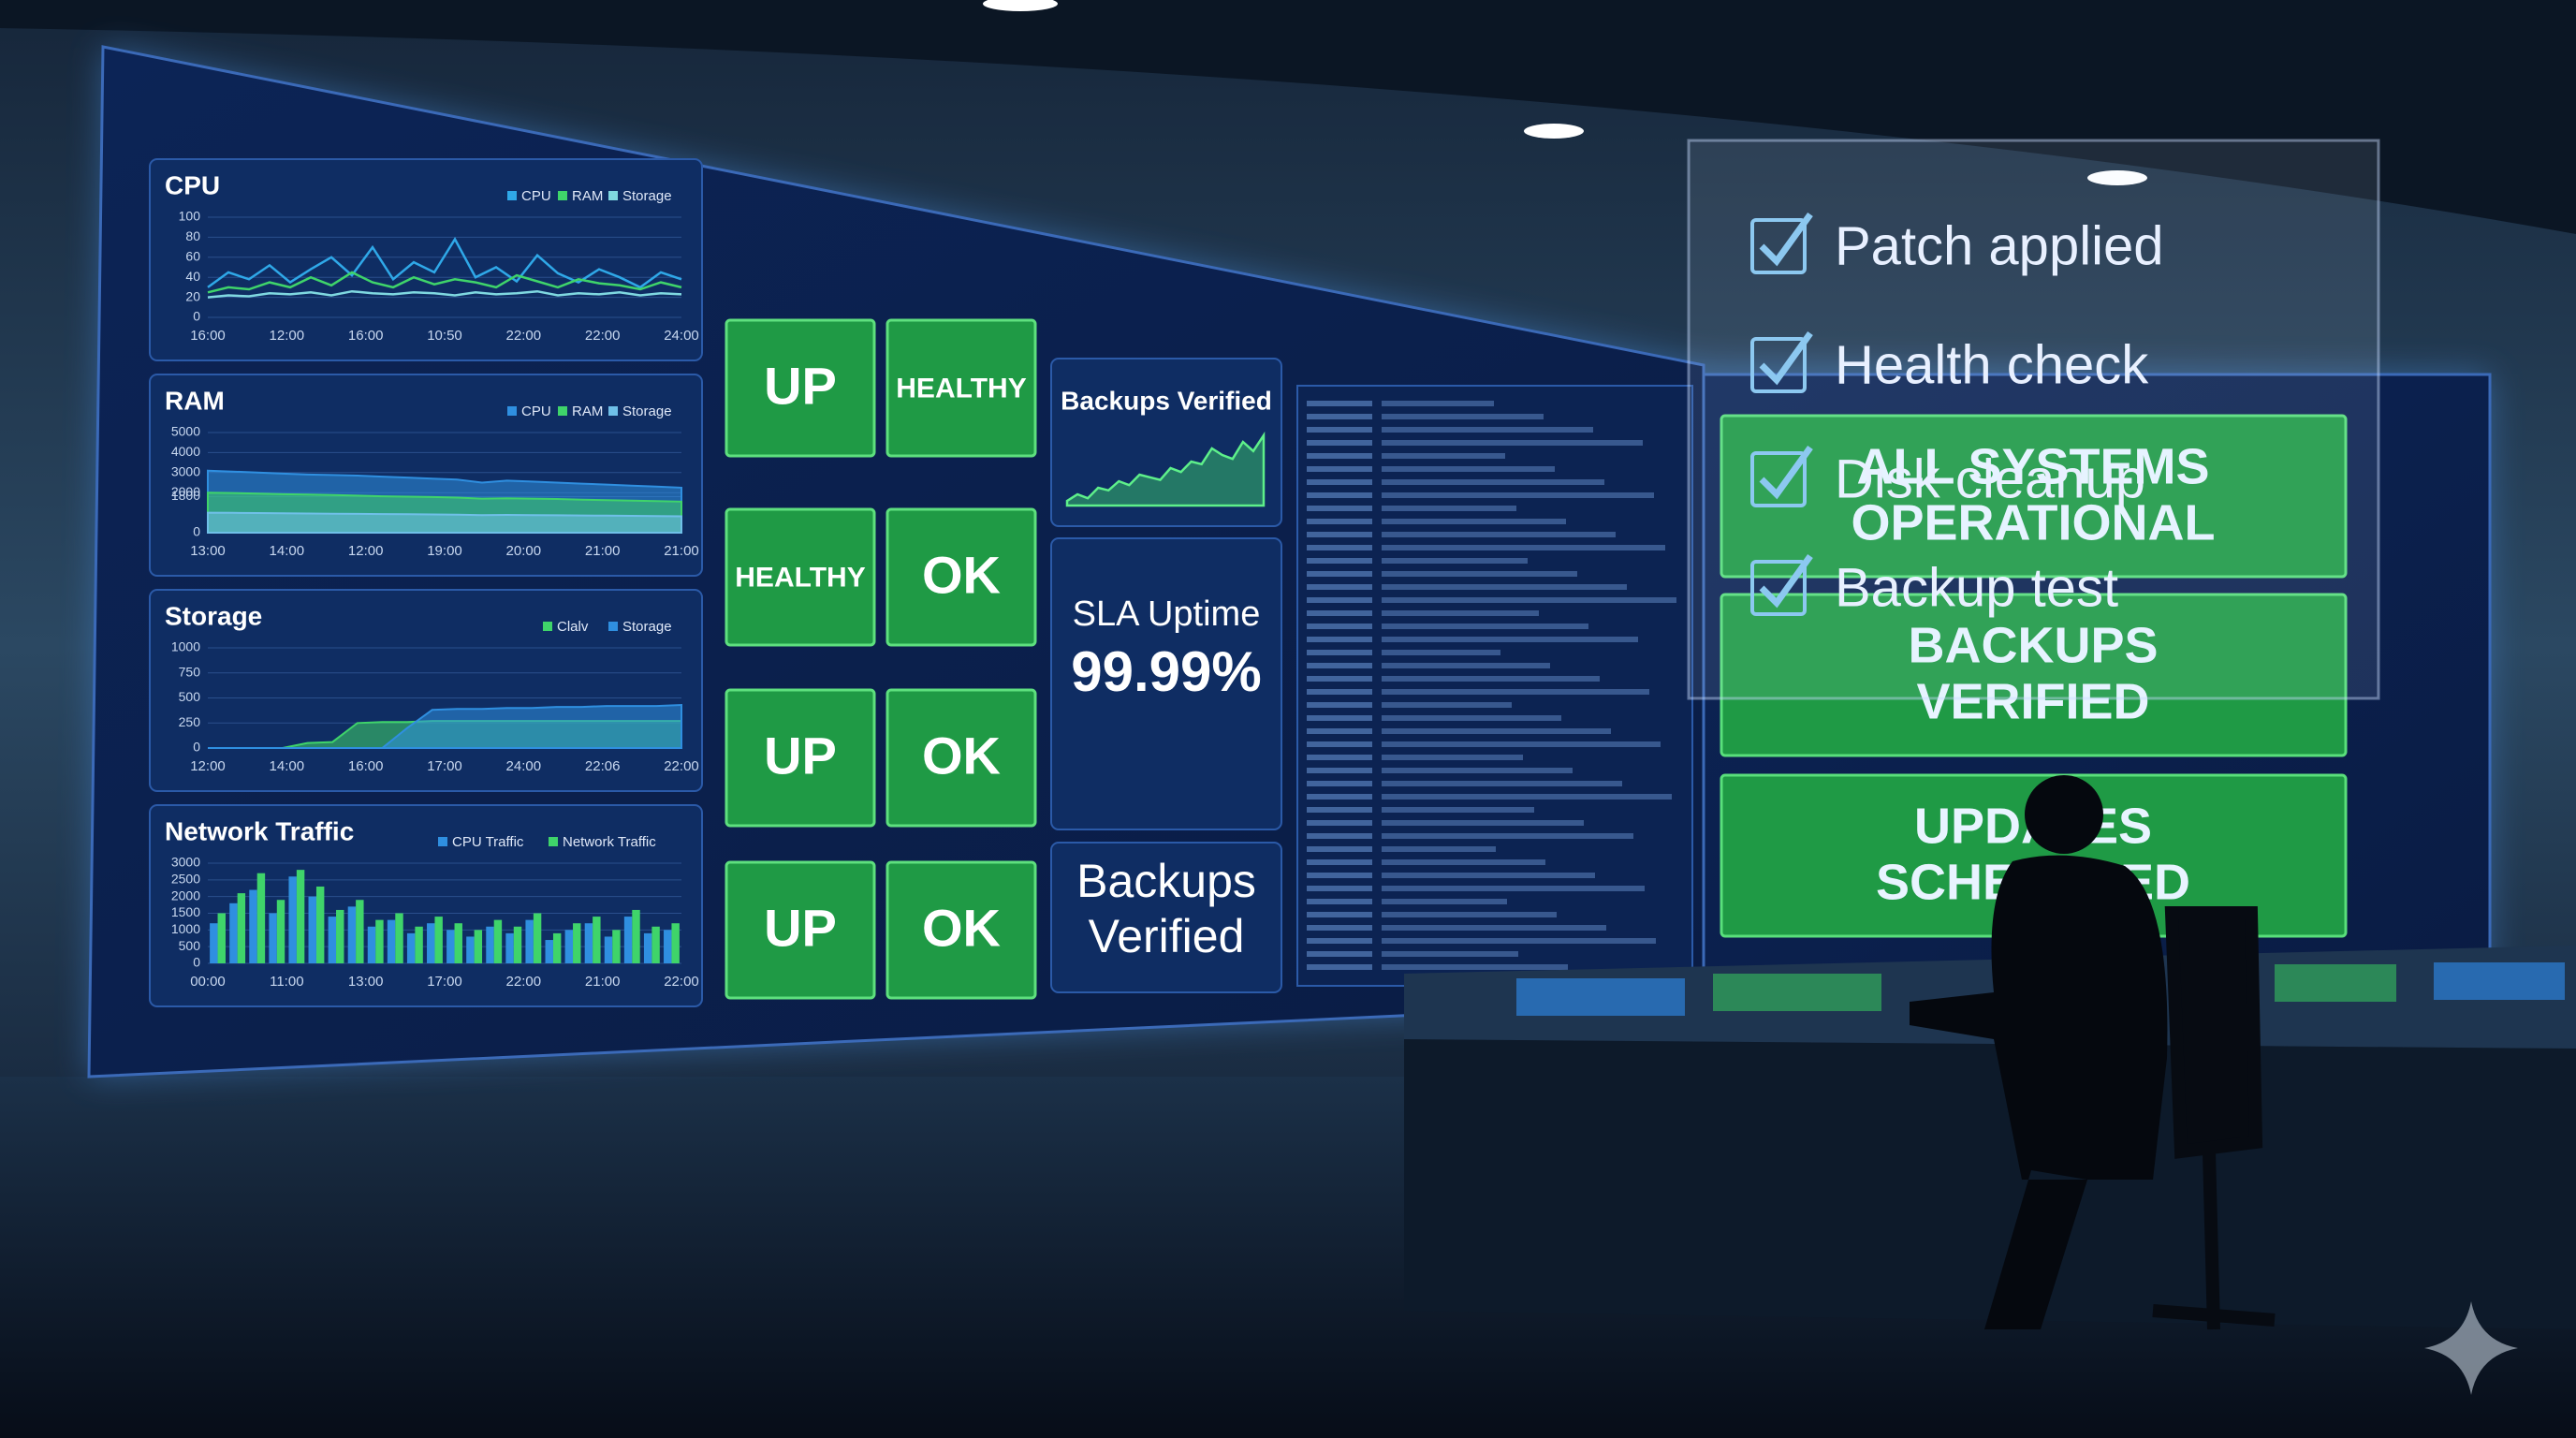  I want to click on status-tile-label: OK, so click(962, 755).